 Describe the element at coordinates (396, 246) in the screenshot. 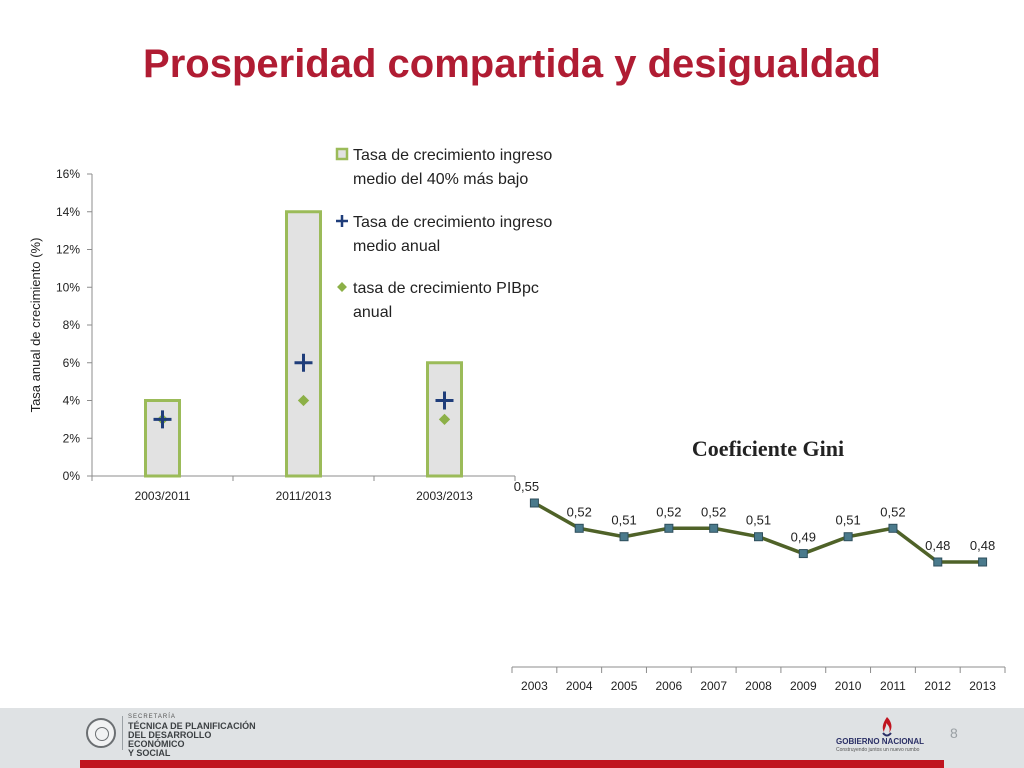

I see `legend-label-line2: medio anual` at that location.